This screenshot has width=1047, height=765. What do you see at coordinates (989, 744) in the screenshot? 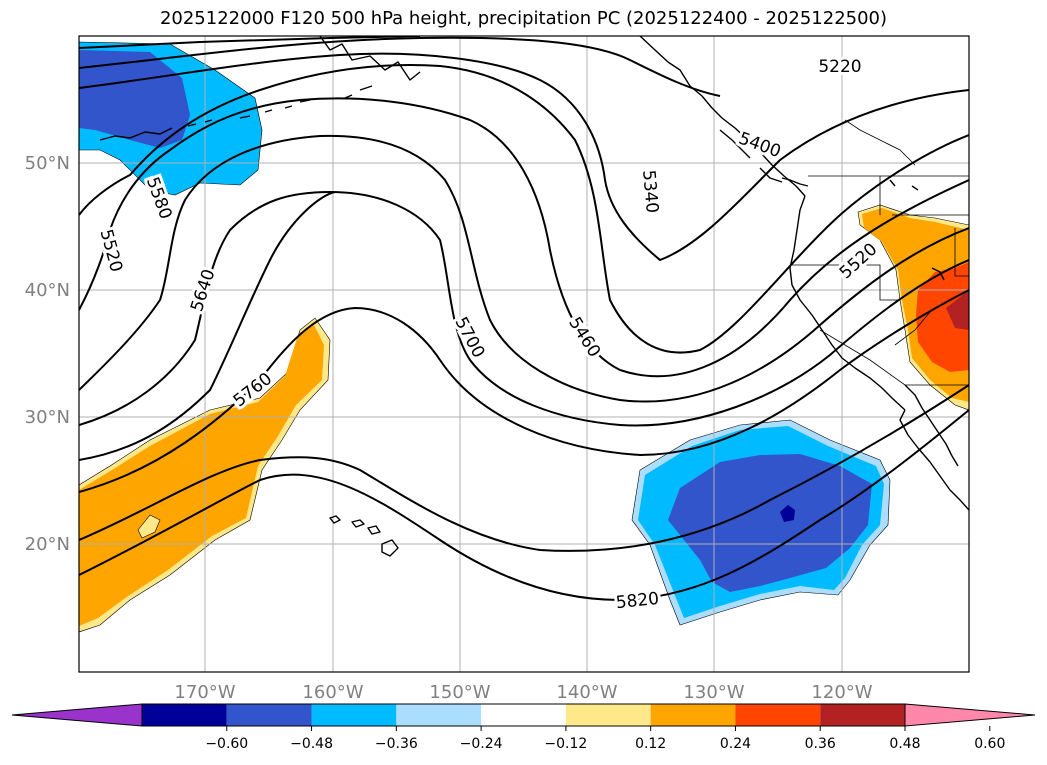
I see `colorbar-tick-label: 0.60` at bounding box center [989, 744].